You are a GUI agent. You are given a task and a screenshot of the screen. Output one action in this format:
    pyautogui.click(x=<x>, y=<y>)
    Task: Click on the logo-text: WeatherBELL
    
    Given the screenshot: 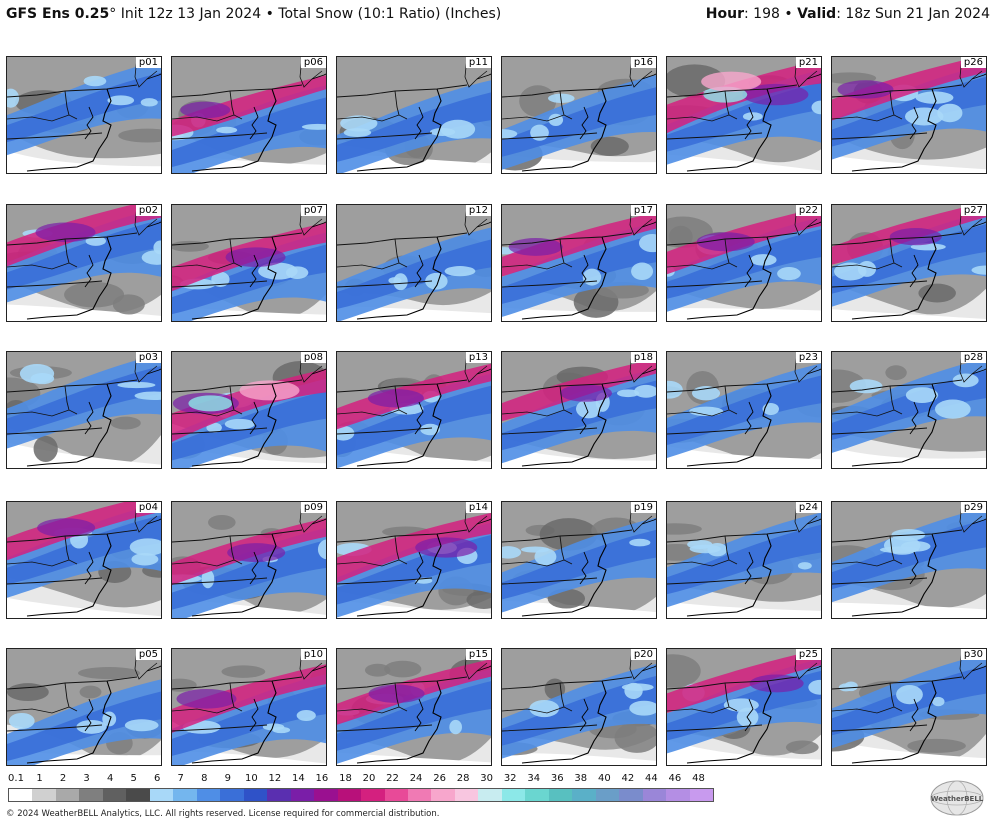 What is the action you would take?
    pyautogui.click(x=957, y=799)
    